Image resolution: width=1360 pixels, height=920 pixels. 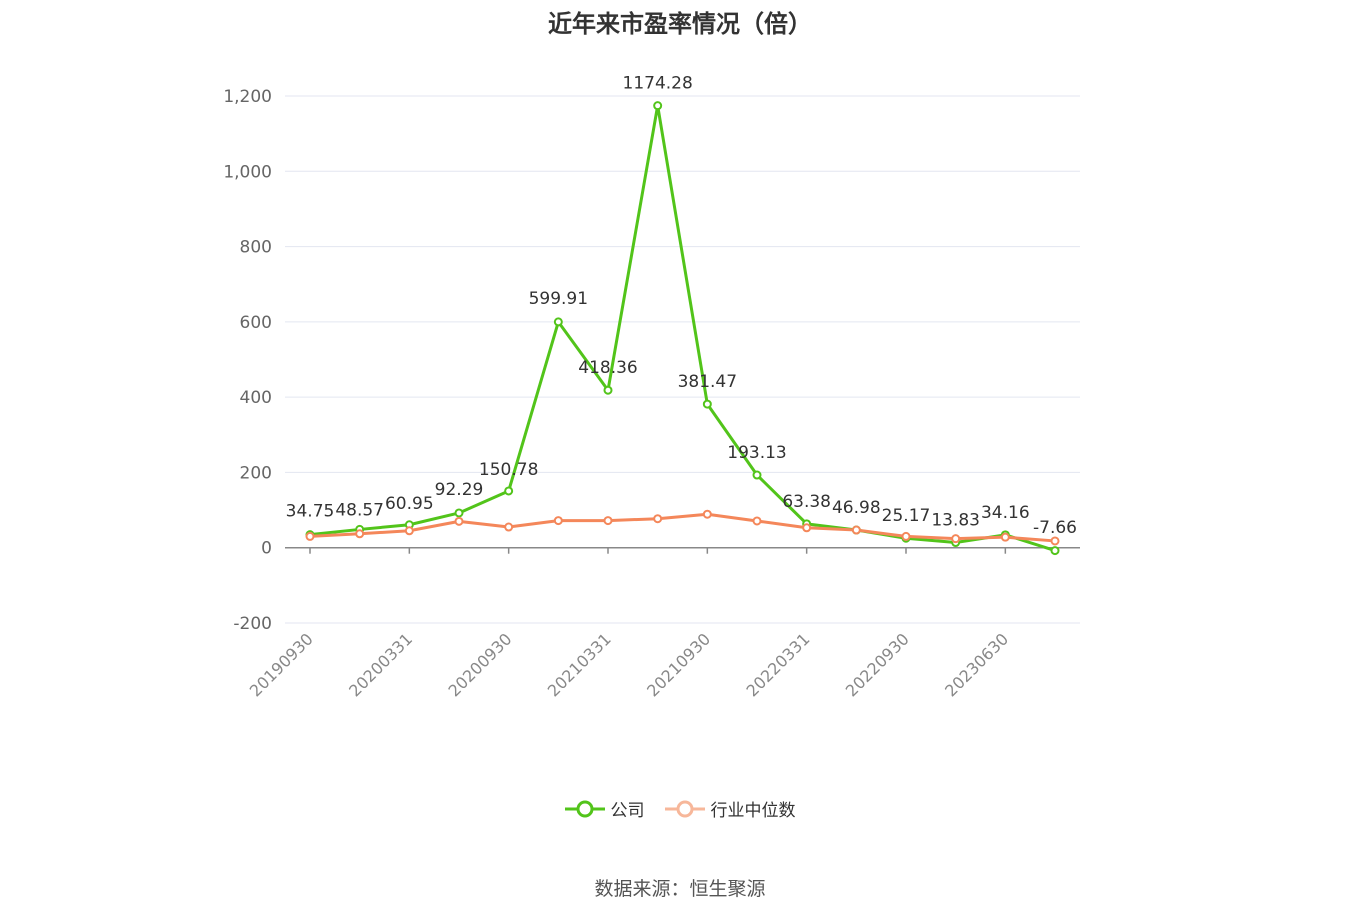 What do you see at coordinates (281, 664) in the screenshot?
I see `x-tick-label: 20190930` at bounding box center [281, 664].